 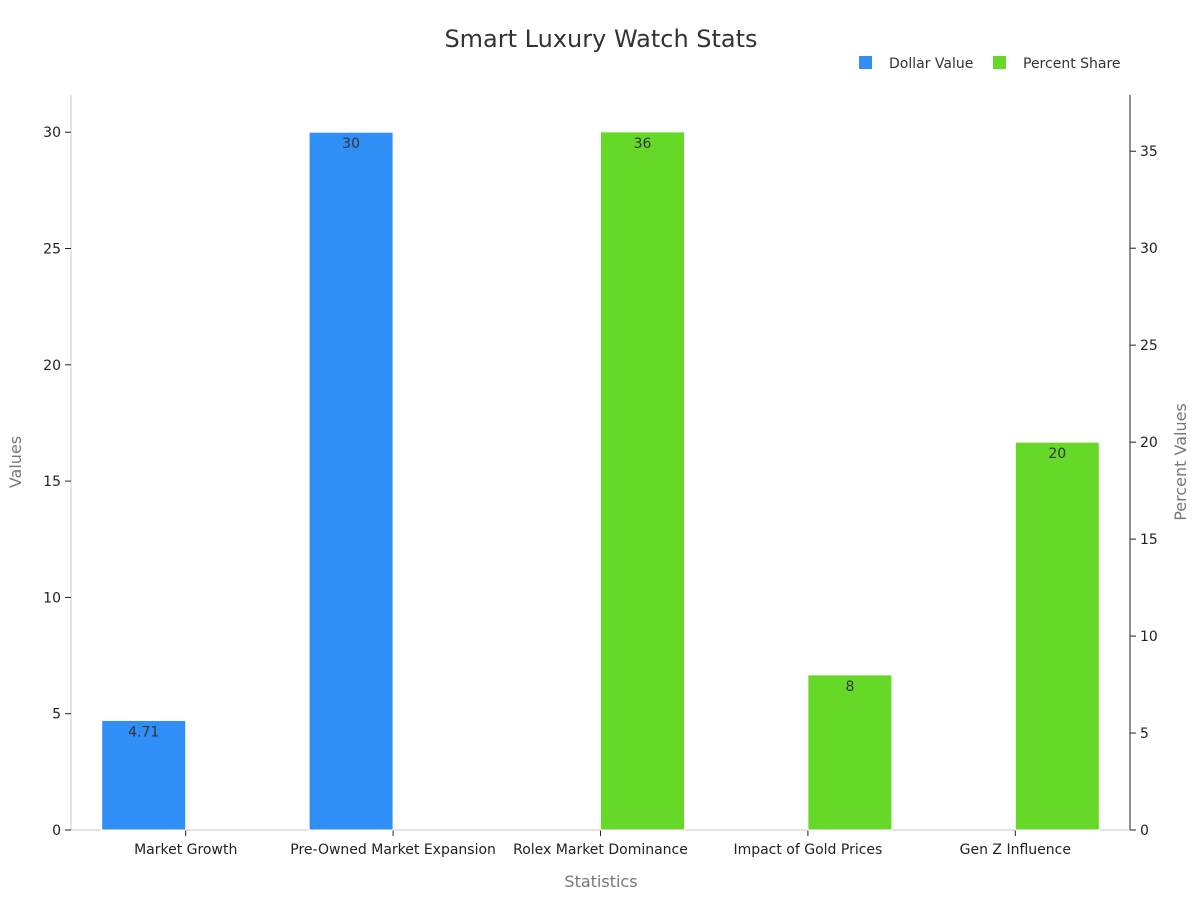 What do you see at coordinates (1149, 249) in the screenshot?
I see `right-tick-label: 30` at bounding box center [1149, 249].